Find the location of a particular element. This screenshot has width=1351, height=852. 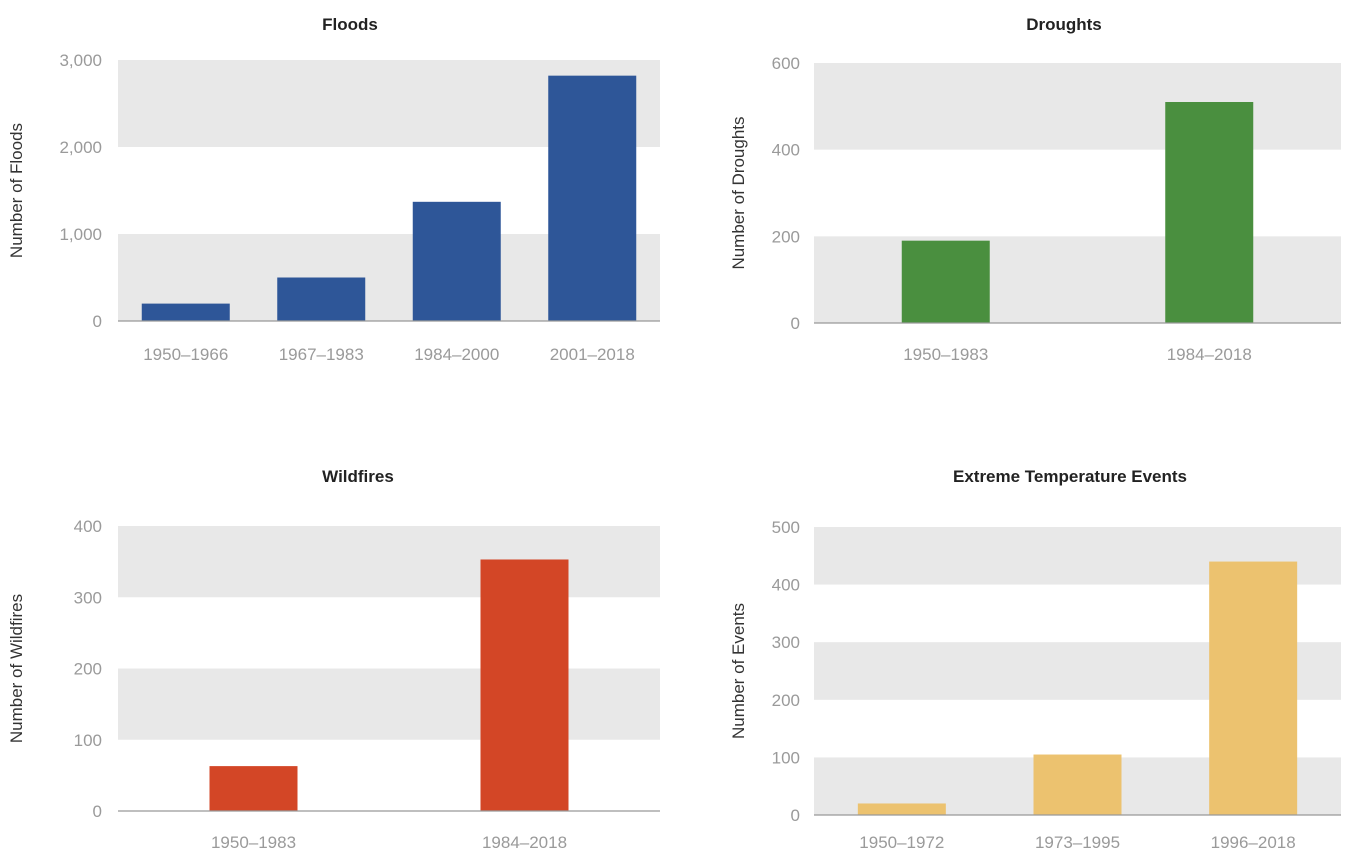

x-tick-label: 1984–2000 is located at coordinates (456, 354).